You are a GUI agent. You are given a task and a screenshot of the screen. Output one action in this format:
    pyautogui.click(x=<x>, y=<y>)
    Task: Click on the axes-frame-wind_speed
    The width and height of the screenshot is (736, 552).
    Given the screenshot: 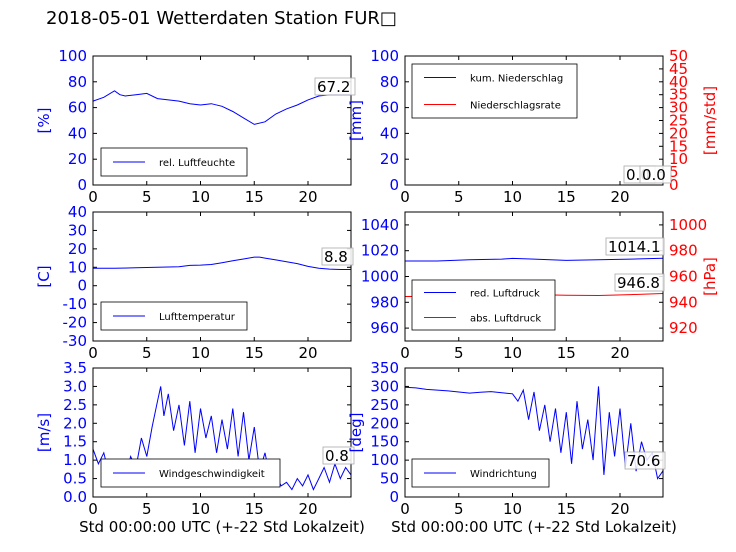 What is the action you would take?
    pyautogui.click(x=222, y=432)
    